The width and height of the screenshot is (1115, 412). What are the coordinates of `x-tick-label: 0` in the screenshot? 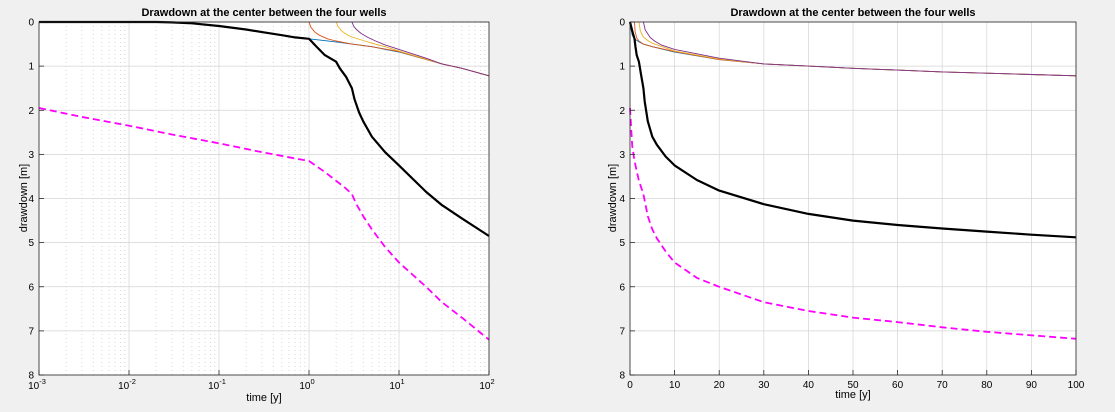 It's located at (630, 385).